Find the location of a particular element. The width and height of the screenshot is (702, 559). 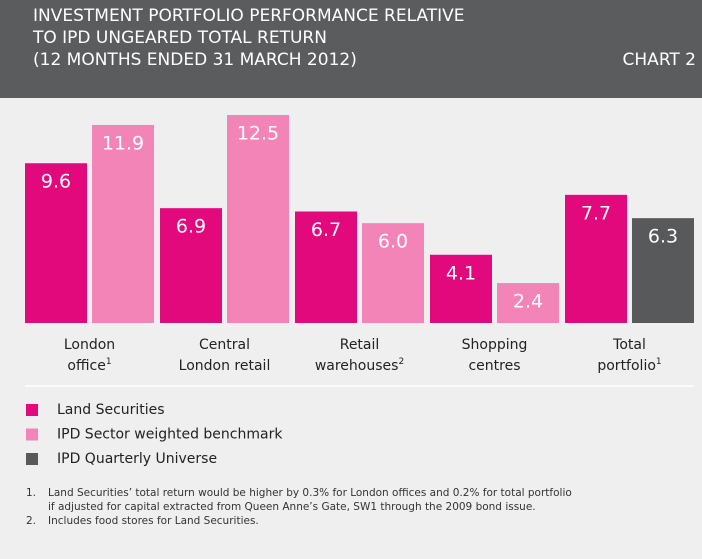

data-label: 11.9 is located at coordinates (123, 143).